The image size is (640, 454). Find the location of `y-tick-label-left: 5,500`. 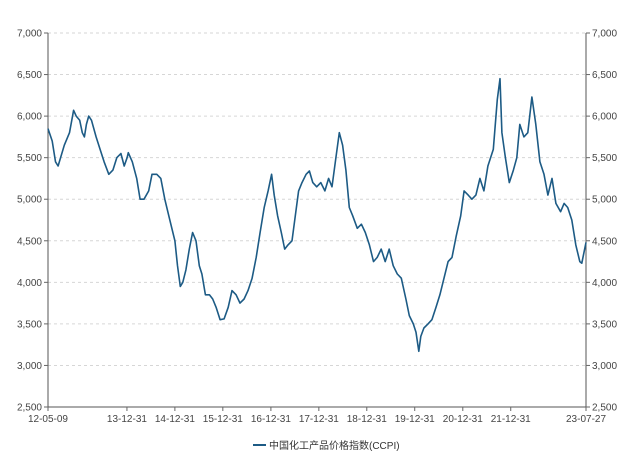

y-tick-label-left: 5,500 is located at coordinates (29, 158).